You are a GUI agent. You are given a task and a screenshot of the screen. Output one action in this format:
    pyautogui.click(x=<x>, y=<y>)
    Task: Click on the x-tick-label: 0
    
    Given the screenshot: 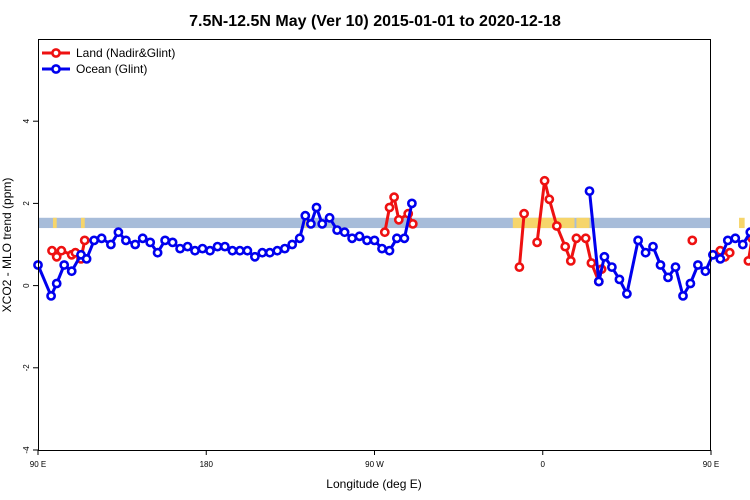 What is the action you would take?
    pyautogui.click(x=543, y=464)
    